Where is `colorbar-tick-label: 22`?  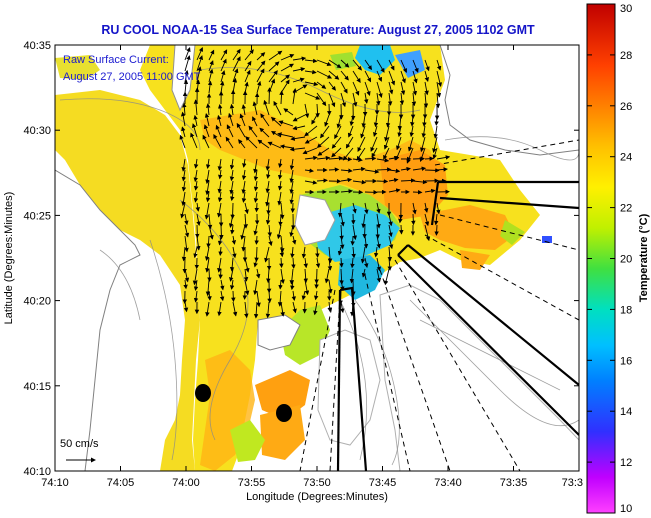
colorbar-tick-label: 22 is located at coordinates (626, 209).